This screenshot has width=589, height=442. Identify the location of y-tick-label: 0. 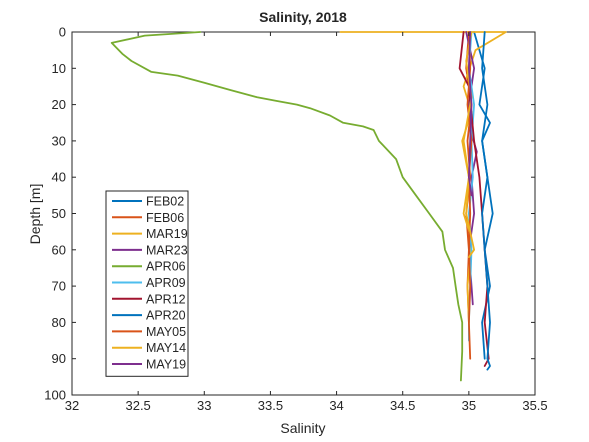
(62, 32).